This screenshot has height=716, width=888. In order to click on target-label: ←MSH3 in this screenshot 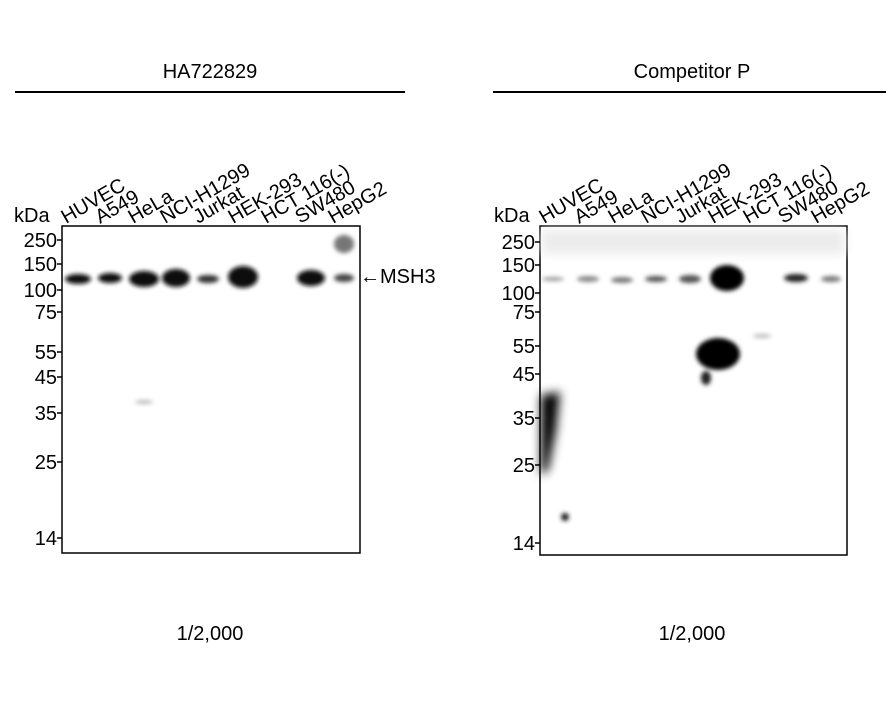, I will do `click(398, 277)`.